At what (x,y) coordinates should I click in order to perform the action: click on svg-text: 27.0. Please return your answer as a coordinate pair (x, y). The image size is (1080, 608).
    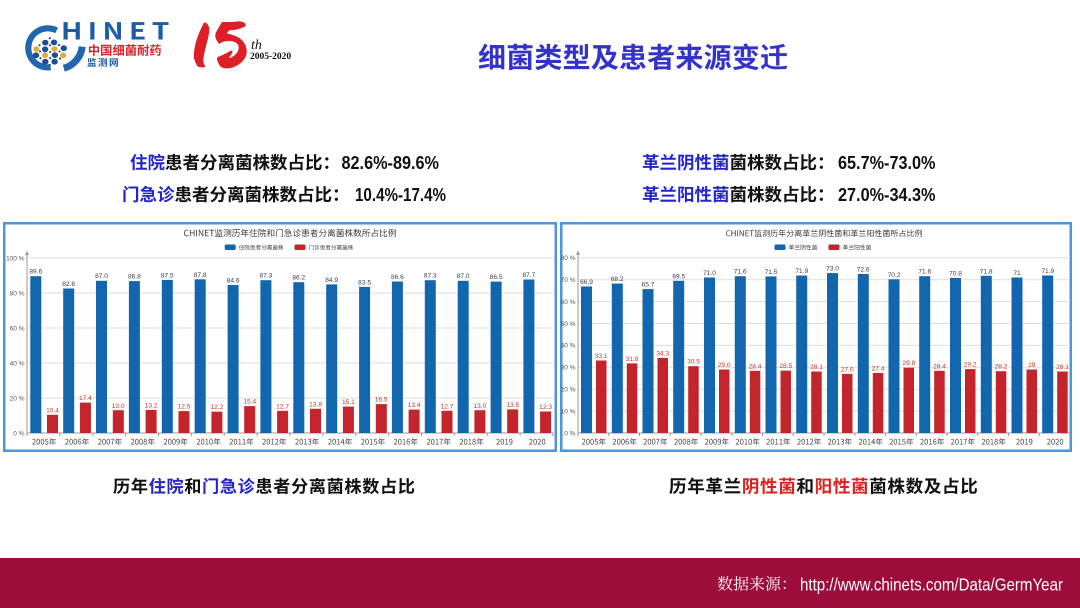
    Looking at the image, I should click on (847, 369).